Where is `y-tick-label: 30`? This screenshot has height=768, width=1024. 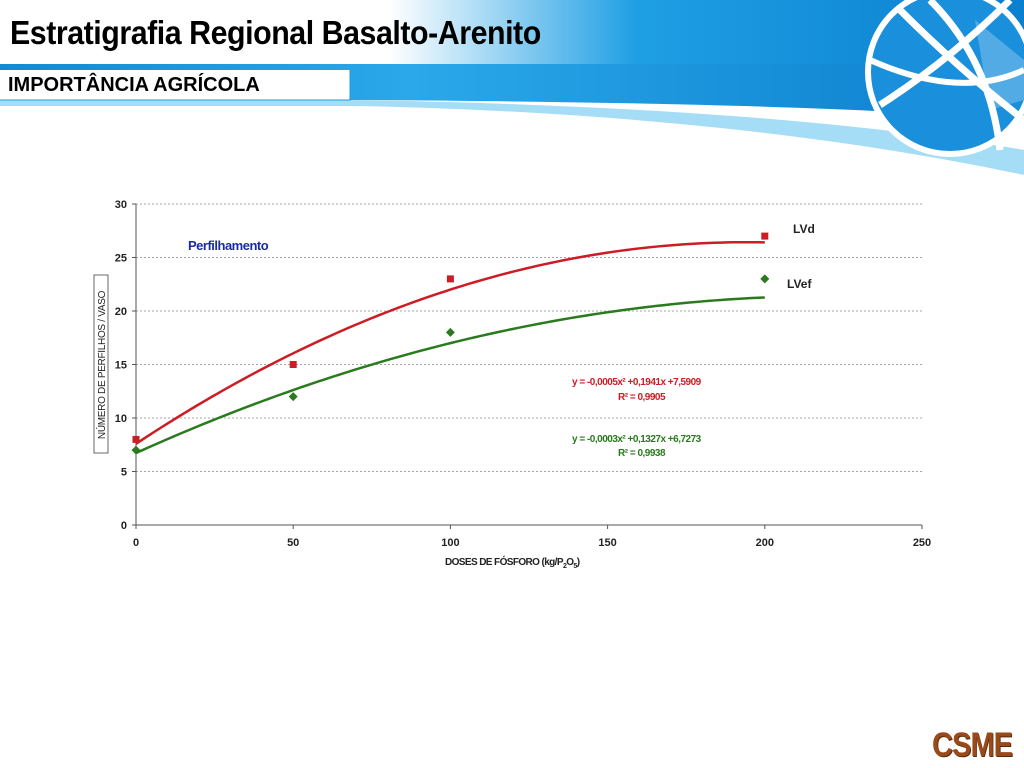
y-tick-label: 30 is located at coordinates (121, 205).